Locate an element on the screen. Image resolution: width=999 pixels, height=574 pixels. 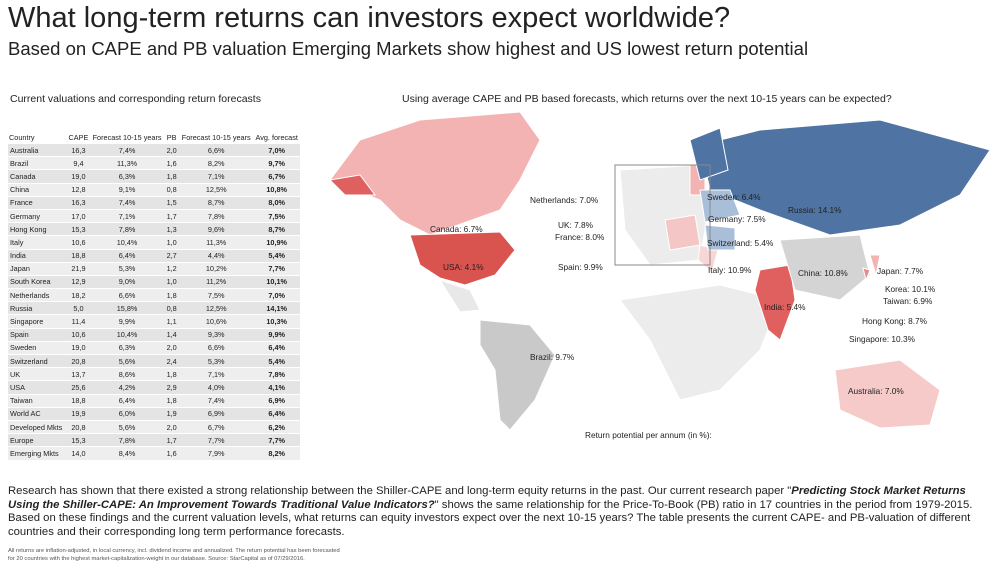
table-cell: Russia is located at coordinates (37, 308).